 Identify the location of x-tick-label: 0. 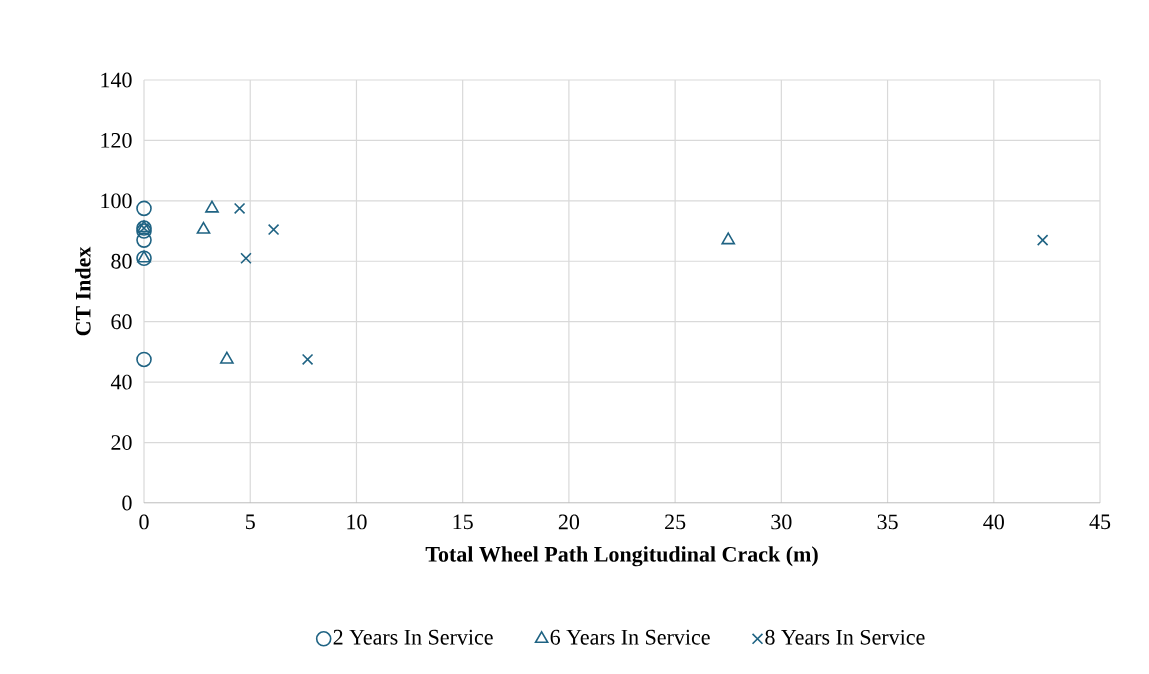
(144, 522).